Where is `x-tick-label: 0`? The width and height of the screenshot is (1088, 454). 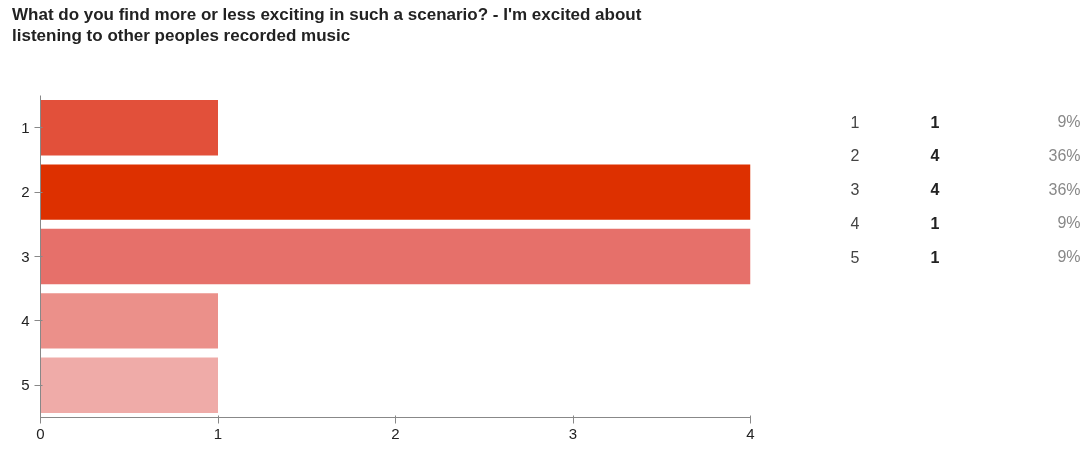 x-tick-label: 0 is located at coordinates (40, 433).